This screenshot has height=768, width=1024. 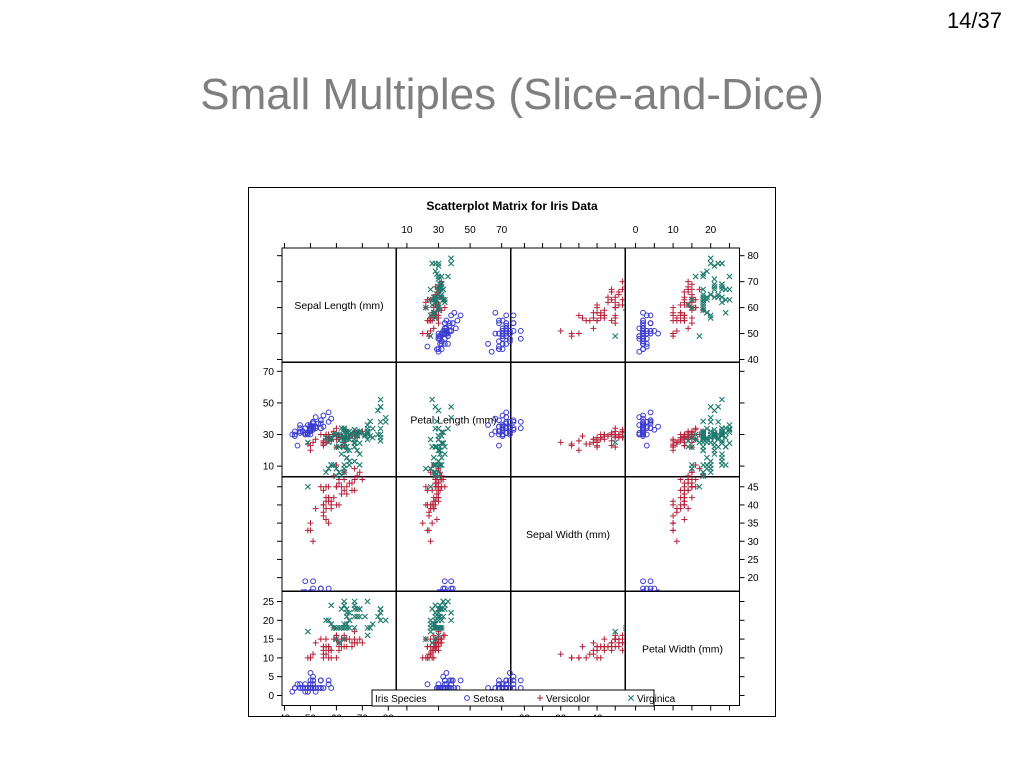 I want to click on top-tick-label: 10, so click(x=407, y=230).